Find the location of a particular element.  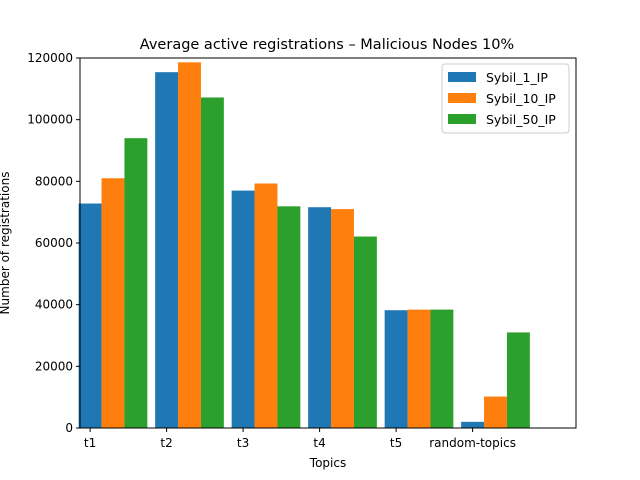

bar-Sybil_1_IP-t4 is located at coordinates (320, 317).